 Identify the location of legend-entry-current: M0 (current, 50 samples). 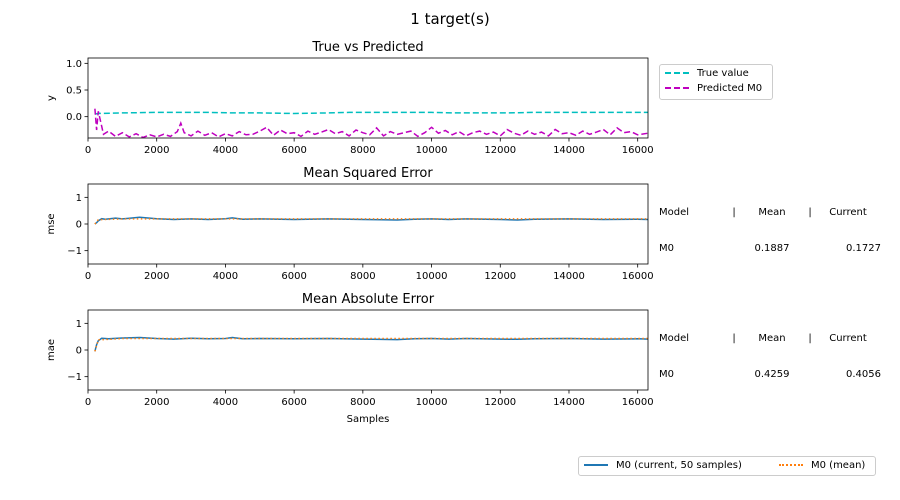
(663, 465).